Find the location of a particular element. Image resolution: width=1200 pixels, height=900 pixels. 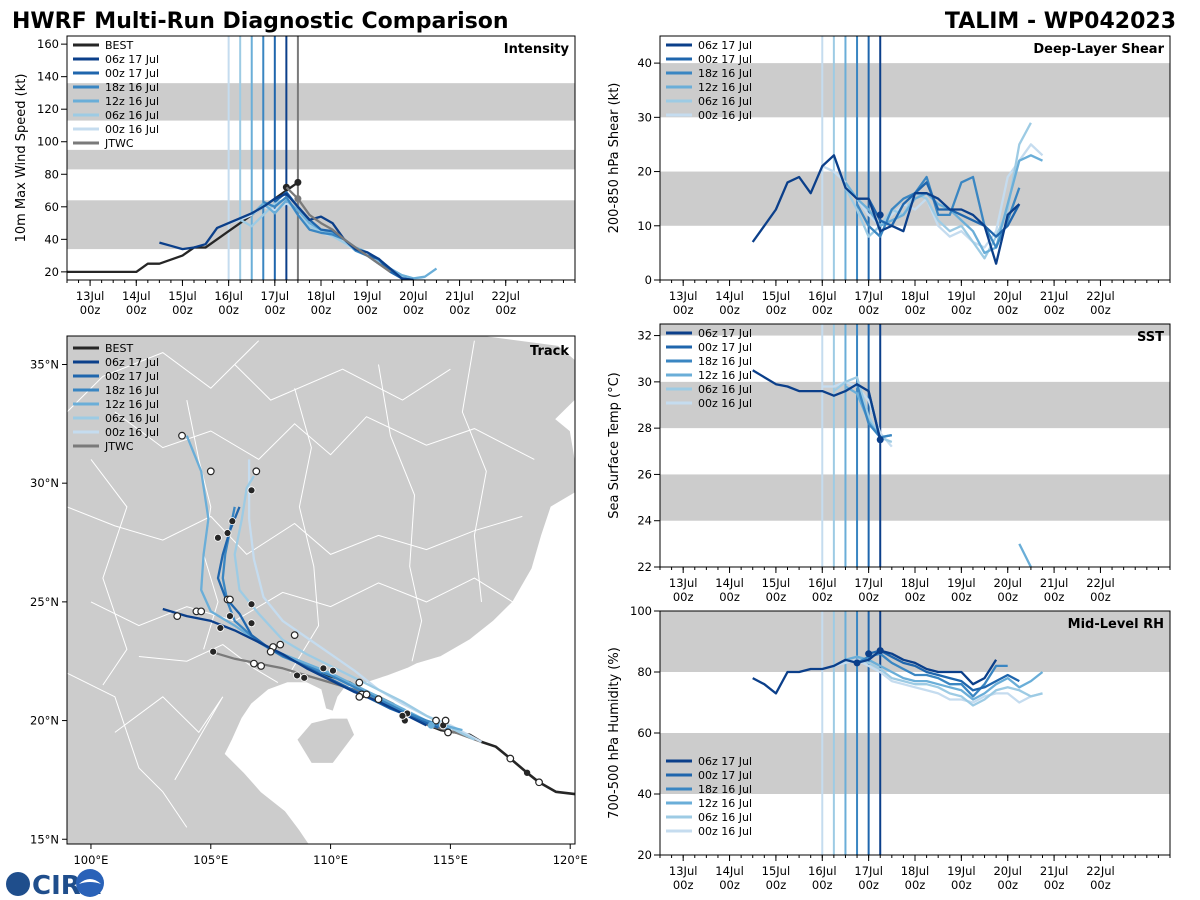

series-line-12z-16-jul is located at coordinates (944, 678).